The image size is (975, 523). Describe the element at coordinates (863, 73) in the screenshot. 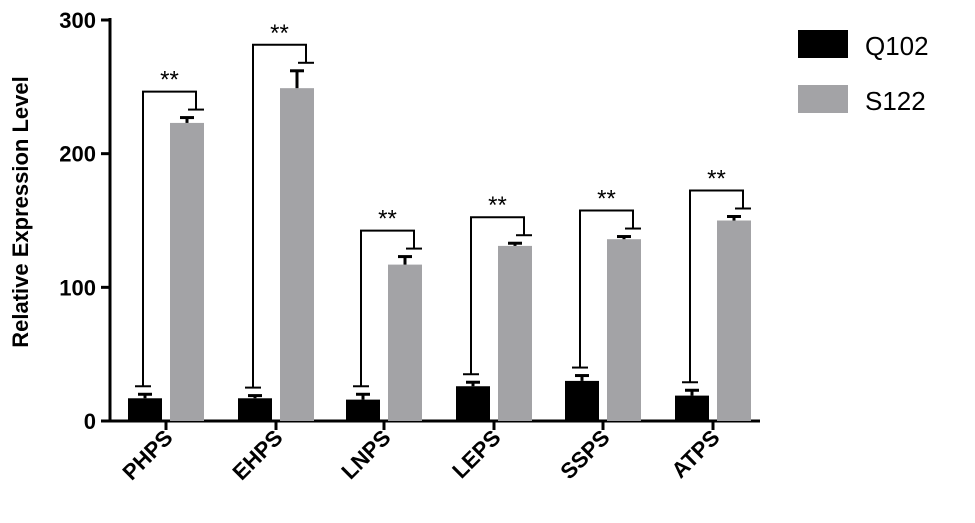

I see `legend: Q102 S122` at that location.